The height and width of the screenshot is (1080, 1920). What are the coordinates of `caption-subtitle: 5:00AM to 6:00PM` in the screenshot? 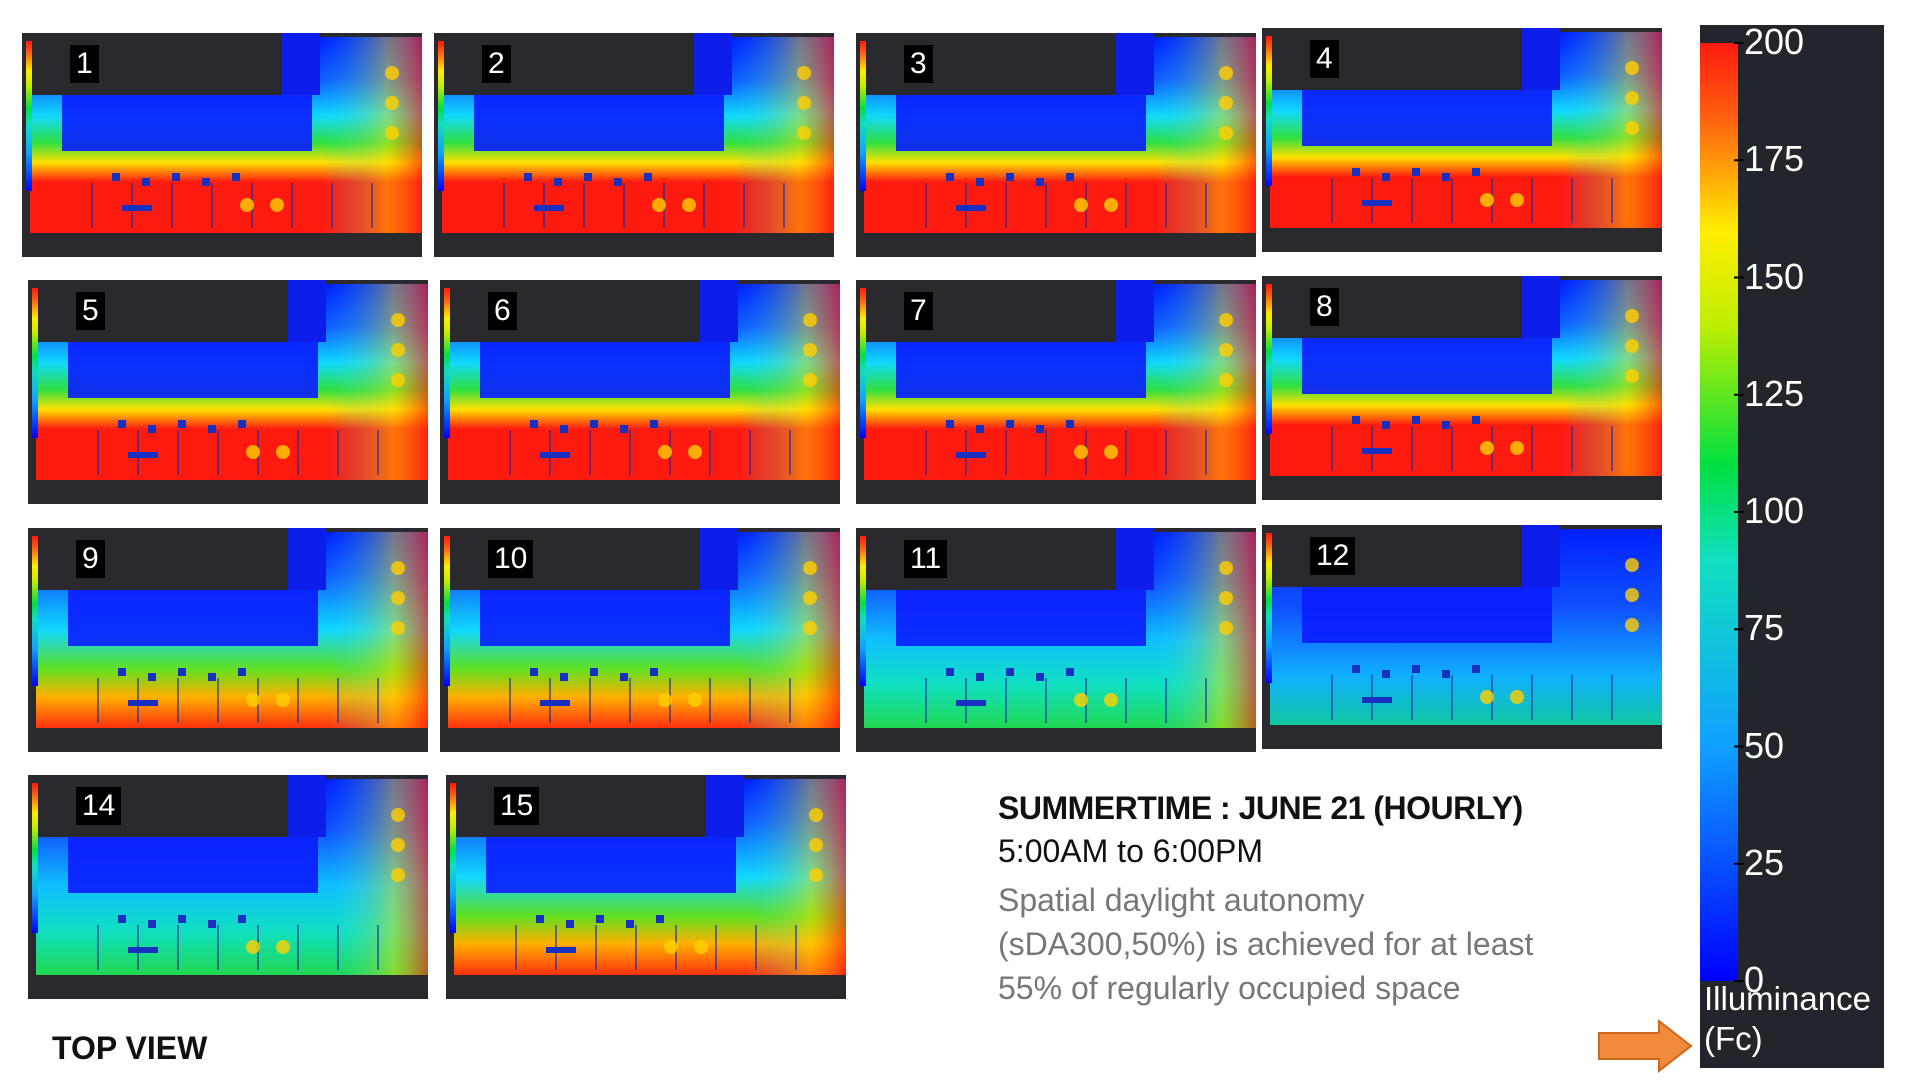 It's located at (1131, 851).